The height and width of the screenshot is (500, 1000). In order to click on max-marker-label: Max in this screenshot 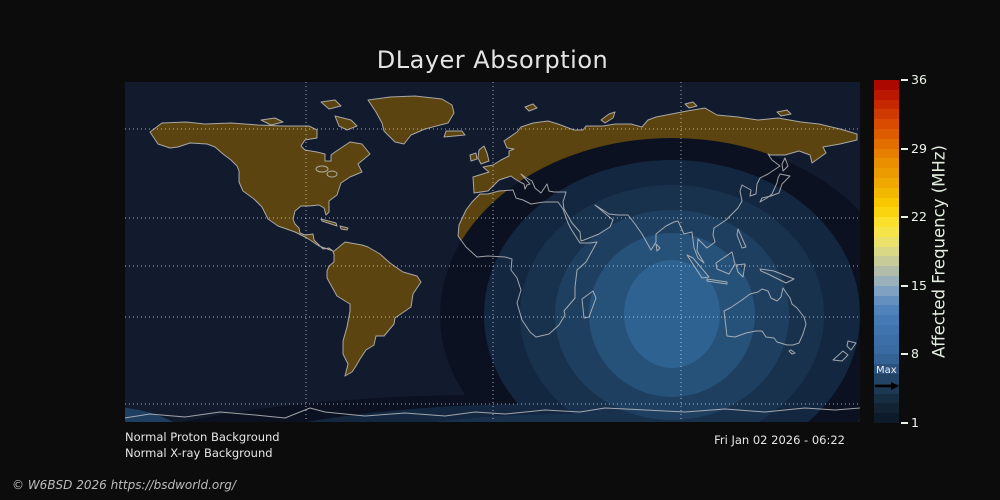, I will do `click(886, 370)`.